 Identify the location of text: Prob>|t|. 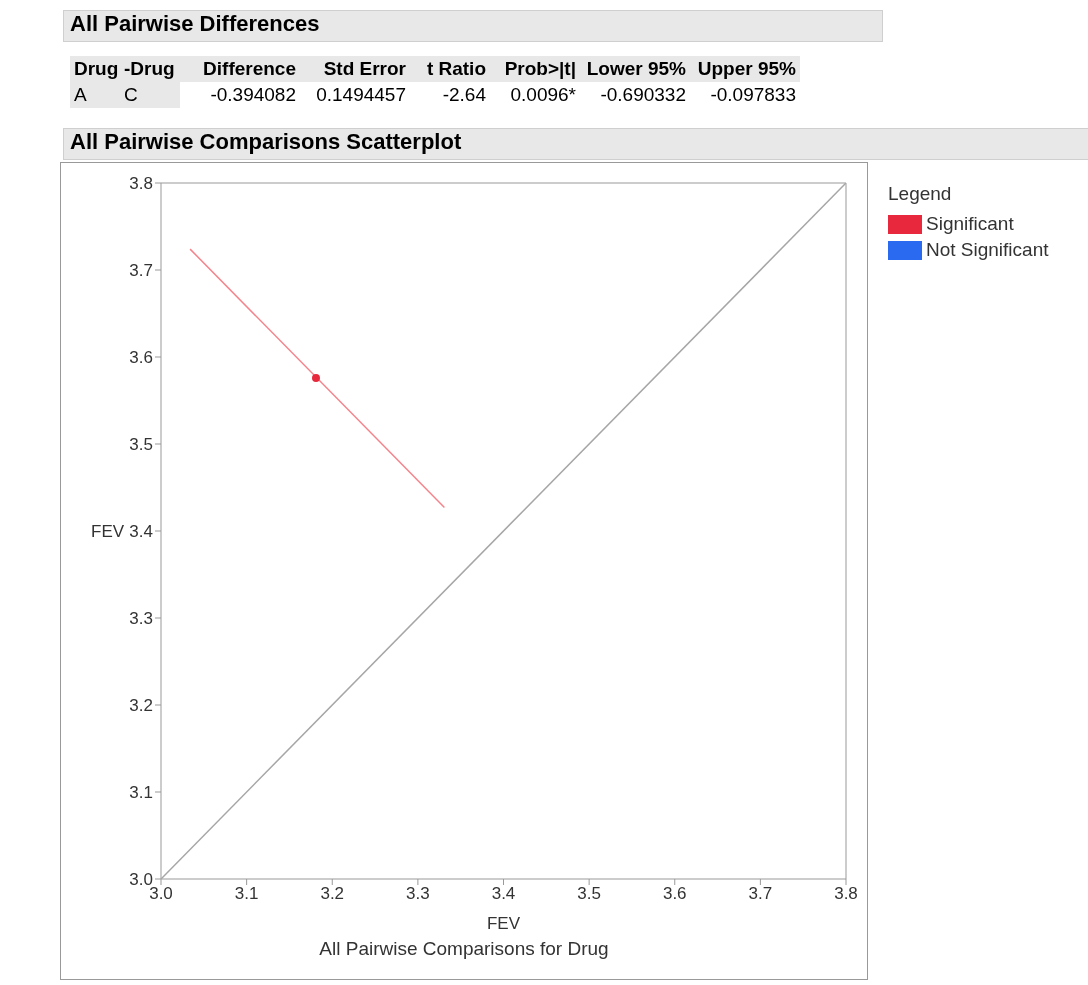
(535, 69).